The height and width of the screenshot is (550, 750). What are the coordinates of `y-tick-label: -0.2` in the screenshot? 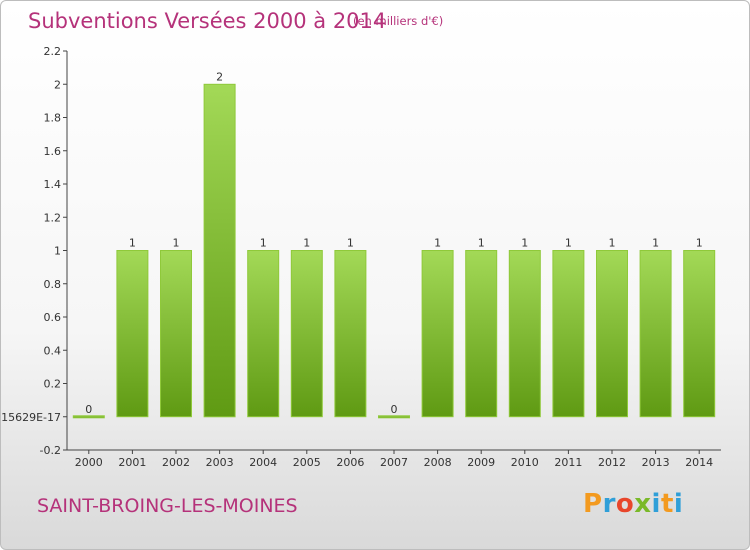 It's located at (50, 450).